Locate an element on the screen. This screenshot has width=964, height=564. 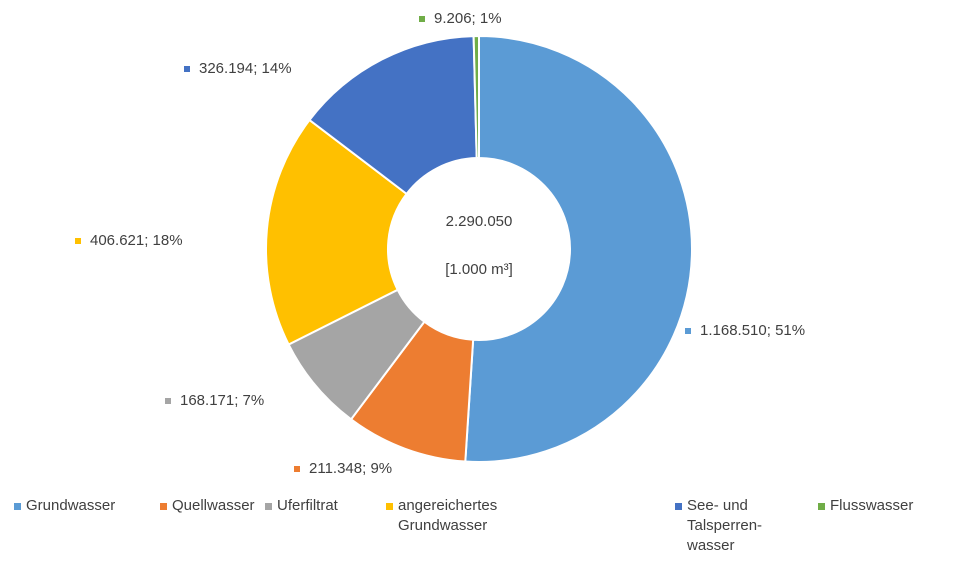
legend-label: Grundwasser is located at coordinates (71, 505).